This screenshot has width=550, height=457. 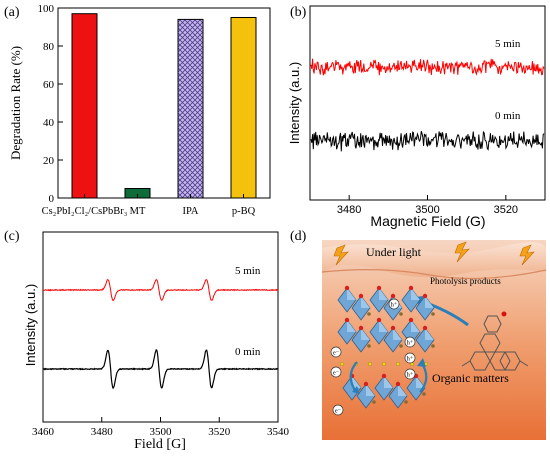 I want to click on x-tick-label: p-BQ, so click(x=244, y=211).